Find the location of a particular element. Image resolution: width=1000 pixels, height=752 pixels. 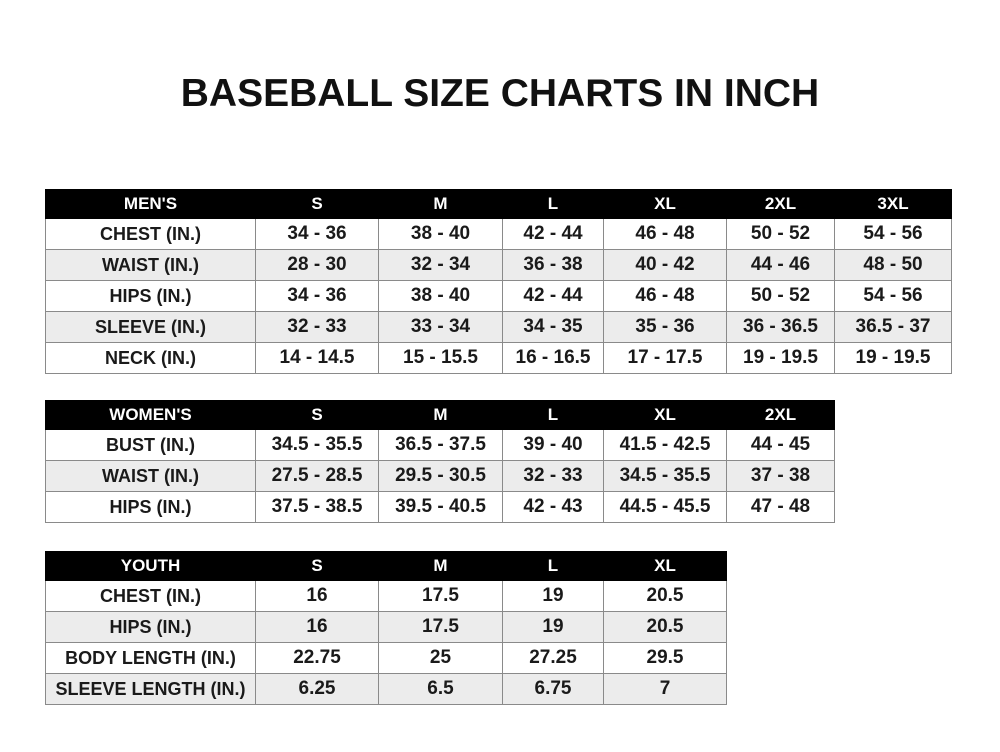

measurement-cell: 22.75 is located at coordinates (317, 658).